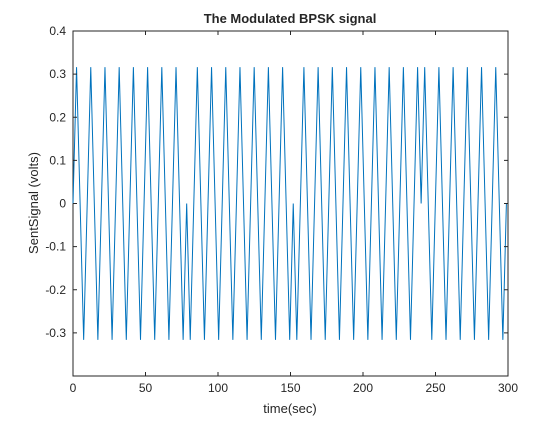 The width and height of the screenshot is (560, 425). What do you see at coordinates (55, 290) in the screenshot?
I see `y-tick-label: -0.2` at bounding box center [55, 290].